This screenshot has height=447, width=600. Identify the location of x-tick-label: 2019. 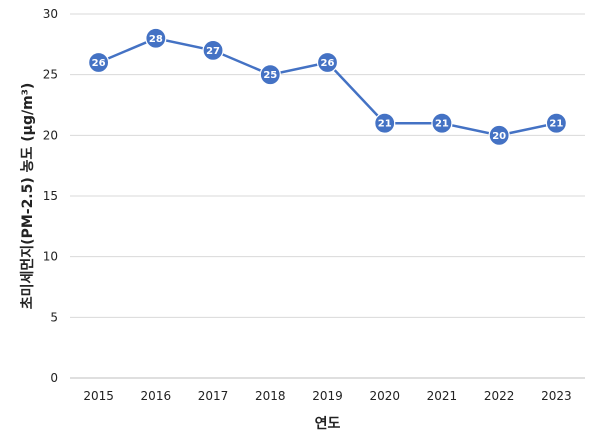
(327, 396).